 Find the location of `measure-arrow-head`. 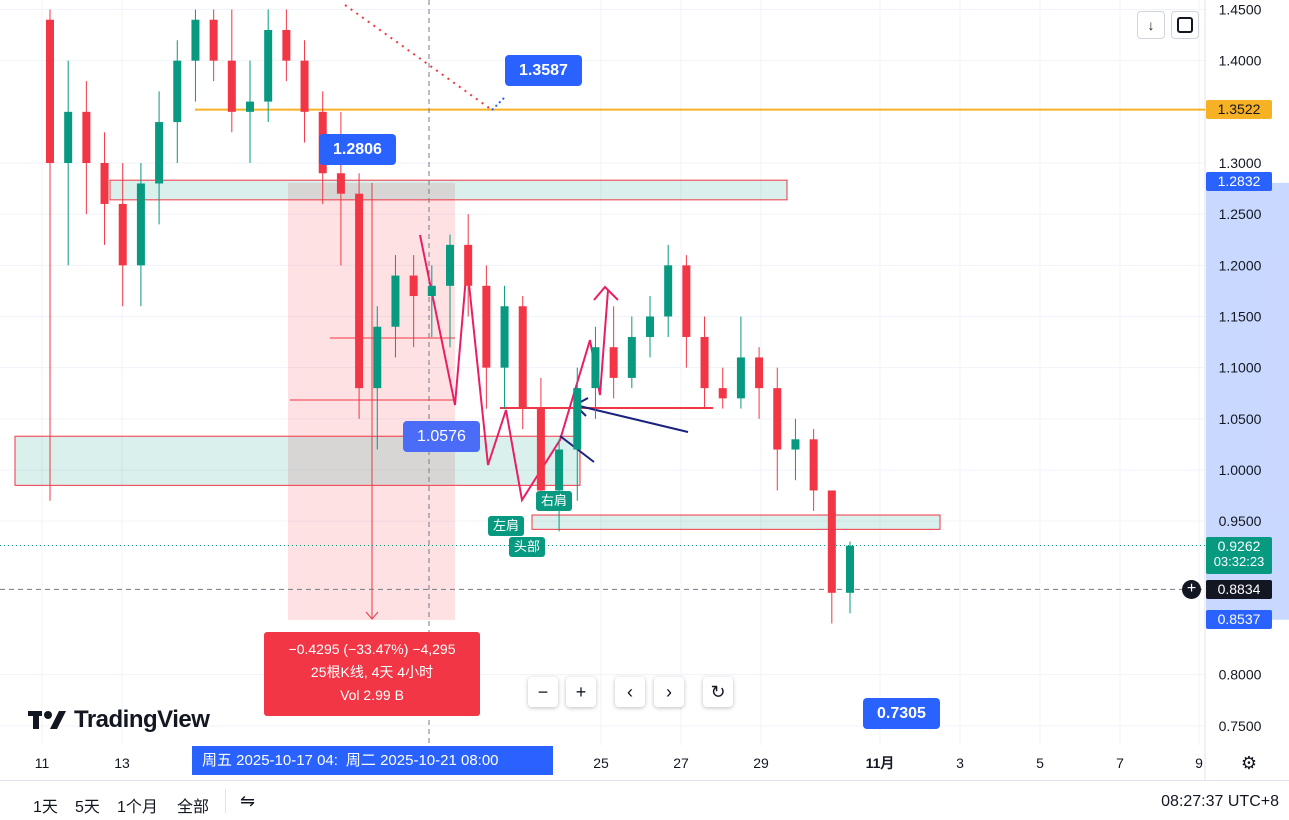

measure-arrow-head is located at coordinates (372, 615).